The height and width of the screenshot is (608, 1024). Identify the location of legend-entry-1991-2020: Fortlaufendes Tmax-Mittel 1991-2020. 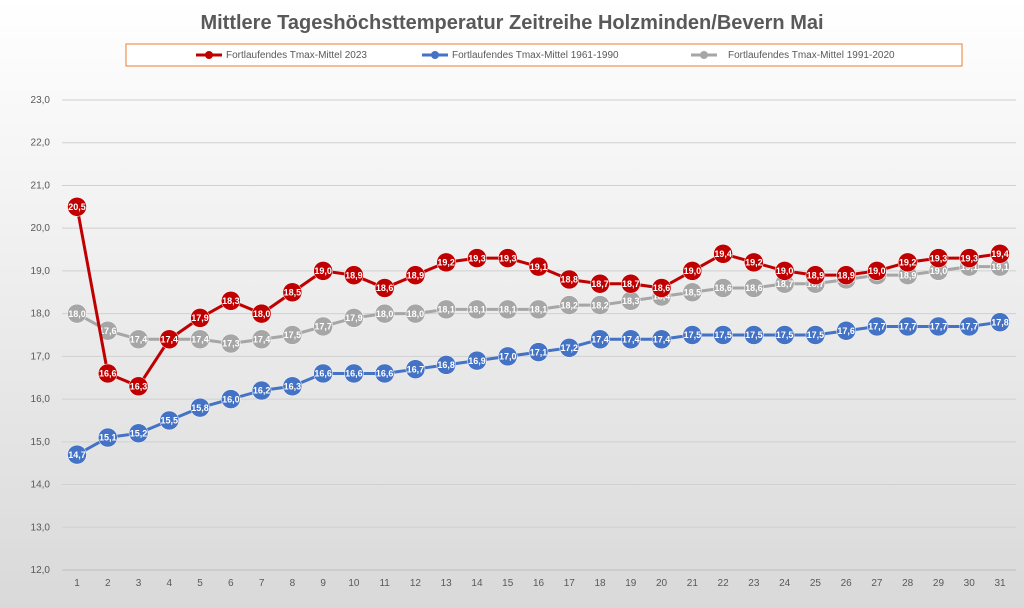
(793, 55).